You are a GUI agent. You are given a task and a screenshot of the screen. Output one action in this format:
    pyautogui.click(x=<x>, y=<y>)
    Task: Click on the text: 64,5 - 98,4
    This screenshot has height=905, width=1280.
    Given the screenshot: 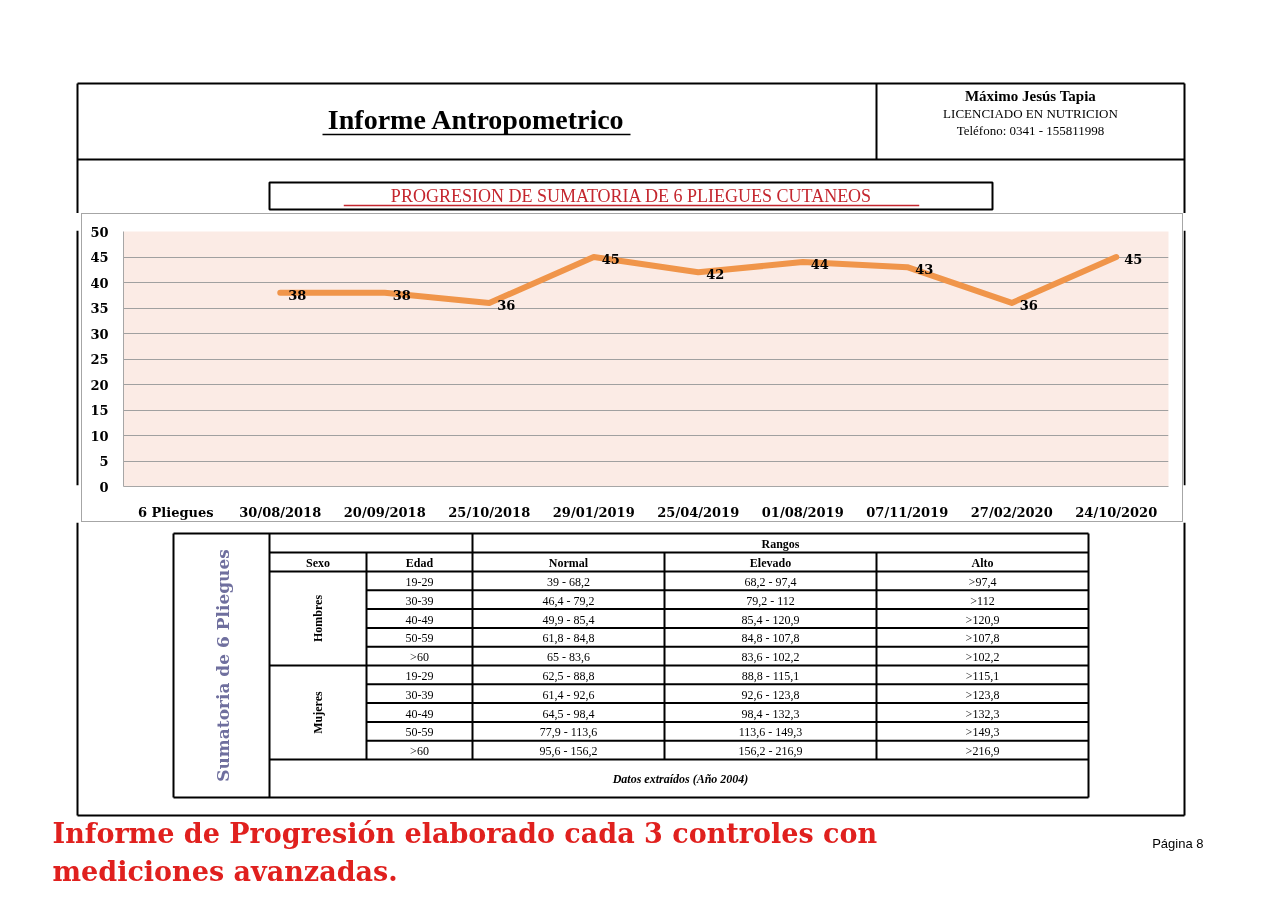 What is the action you would take?
    pyautogui.click(x=568, y=713)
    